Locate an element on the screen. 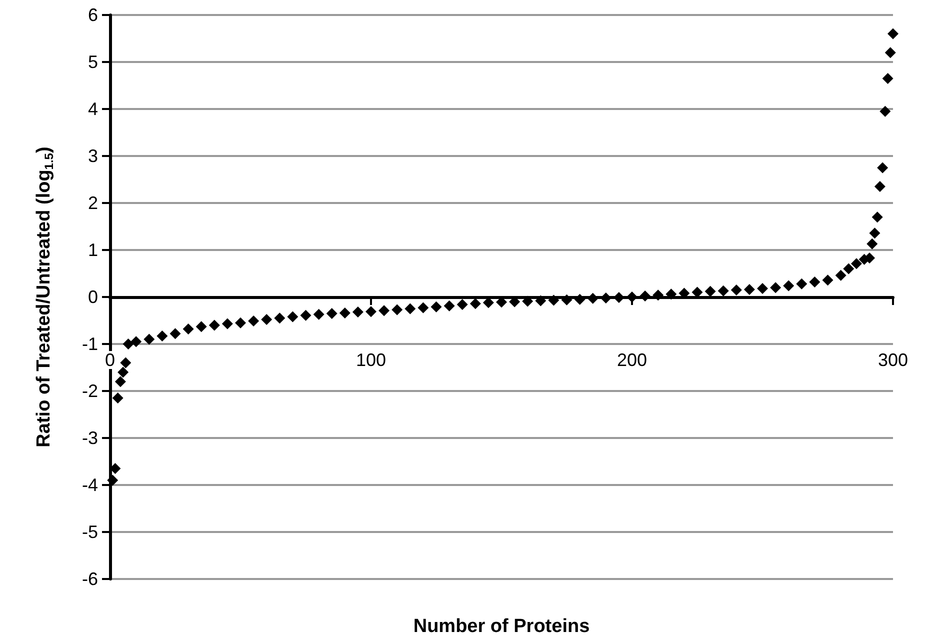  y-tick-label: -5 is located at coordinates (90, 532).